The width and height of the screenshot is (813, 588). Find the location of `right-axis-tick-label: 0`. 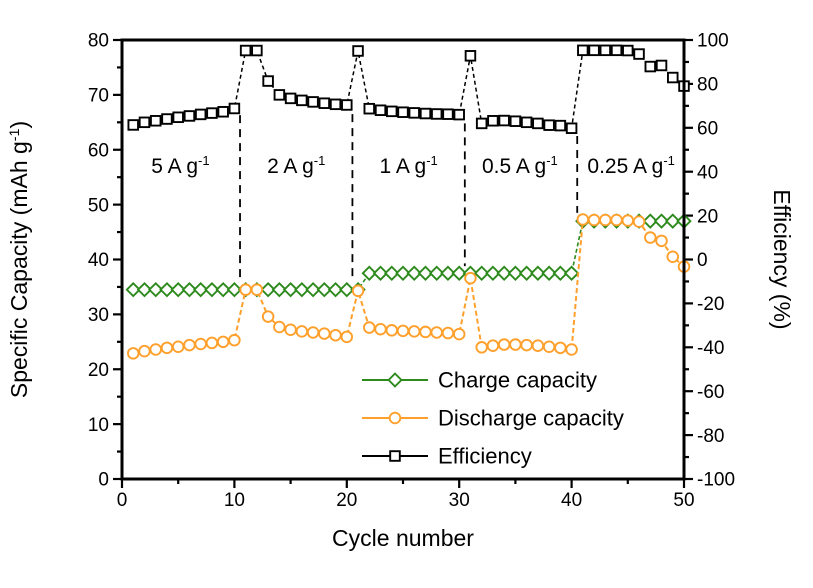

right-axis-tick-label: 0 is located at coordinates (702, 260).